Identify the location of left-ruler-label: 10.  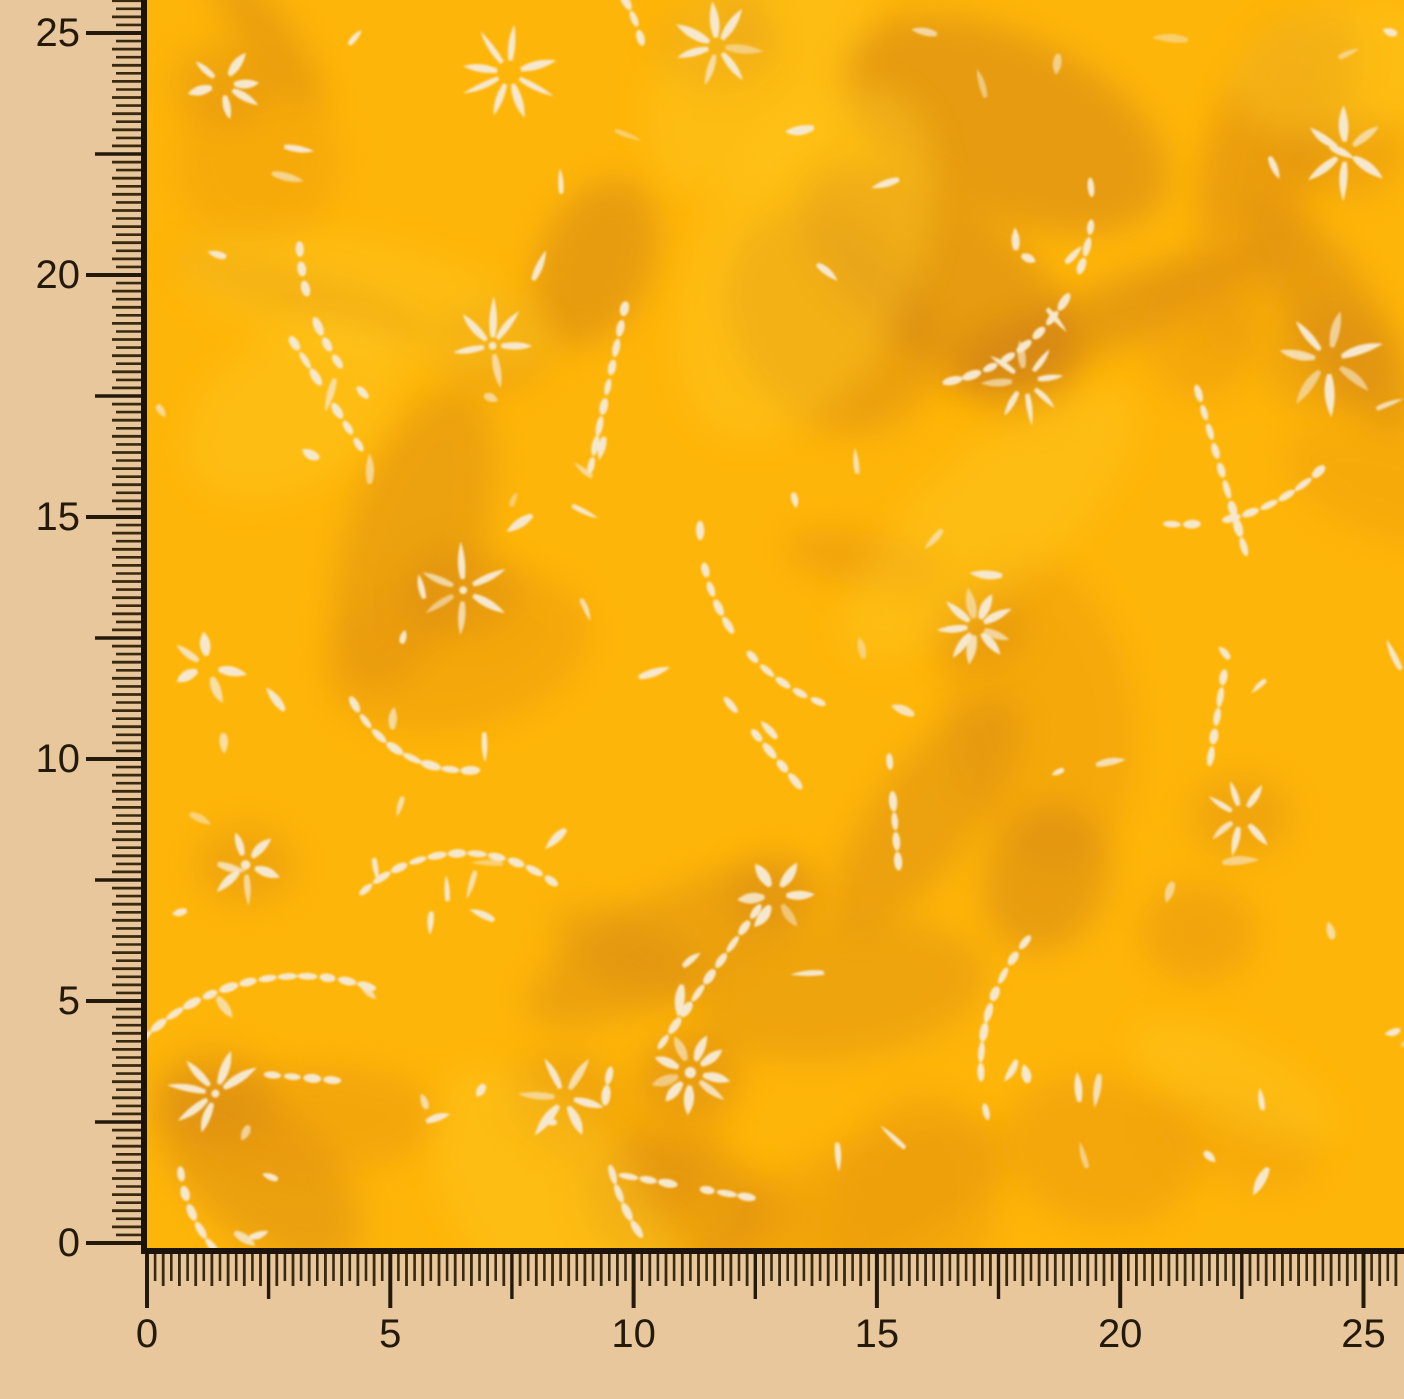
(58, 759).